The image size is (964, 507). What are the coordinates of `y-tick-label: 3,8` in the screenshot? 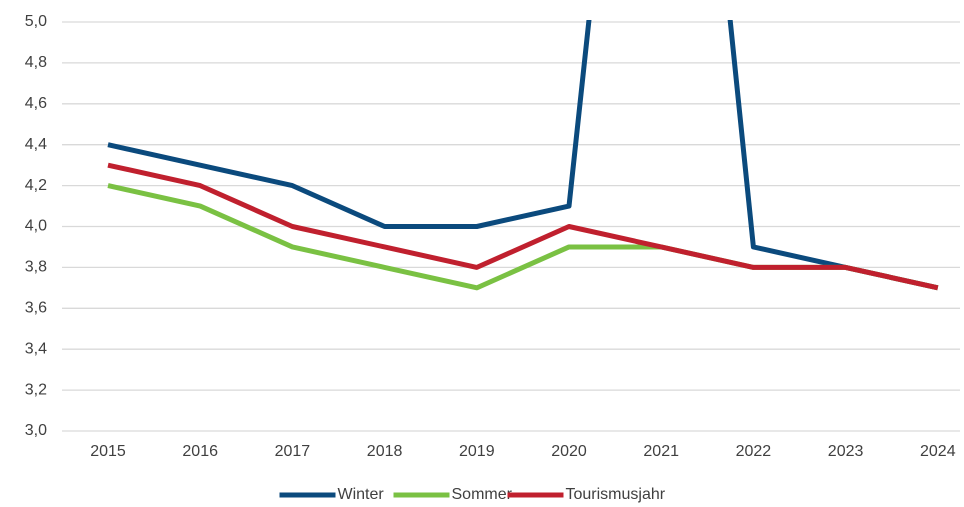 It's located at (36, 267).